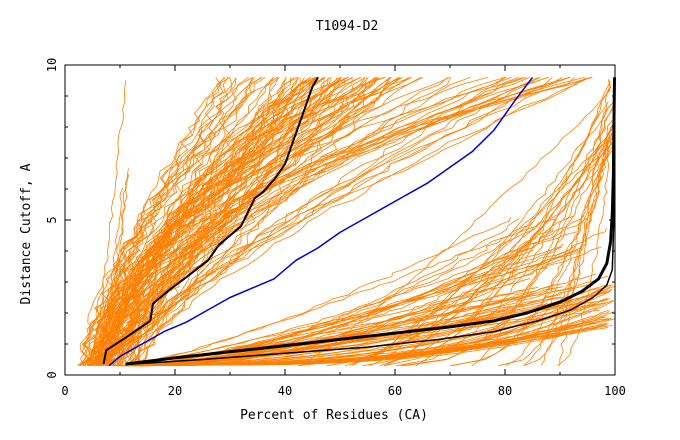  I want to click on x-tick-label: 80, so click(505, 391).